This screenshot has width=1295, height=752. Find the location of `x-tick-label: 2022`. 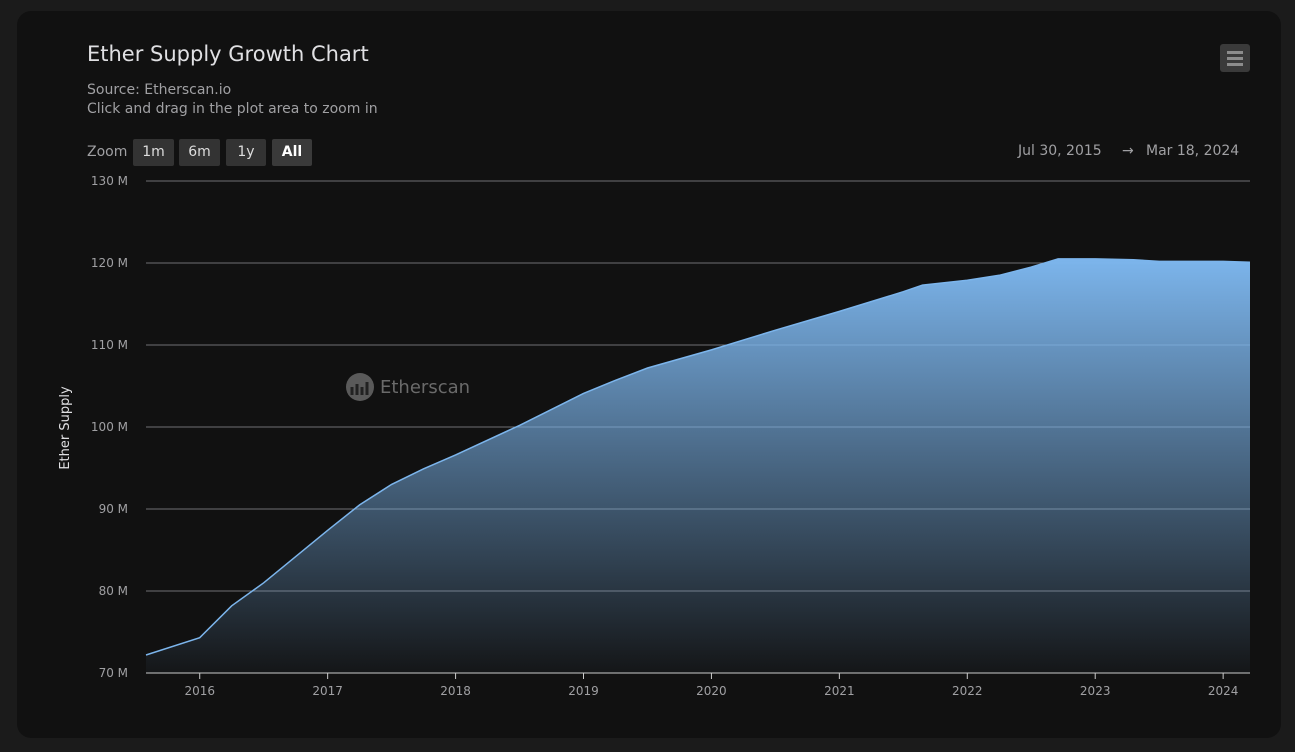

x-tick-label: 2022 is located at coordinates (967, 691).